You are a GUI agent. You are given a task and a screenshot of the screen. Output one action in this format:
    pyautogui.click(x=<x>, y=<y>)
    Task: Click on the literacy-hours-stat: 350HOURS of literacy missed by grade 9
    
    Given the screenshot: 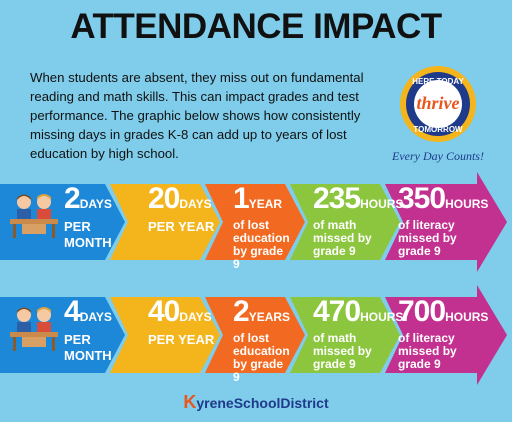 What is the action you would take?
    pyautogui.click(x=448, y=222)
    